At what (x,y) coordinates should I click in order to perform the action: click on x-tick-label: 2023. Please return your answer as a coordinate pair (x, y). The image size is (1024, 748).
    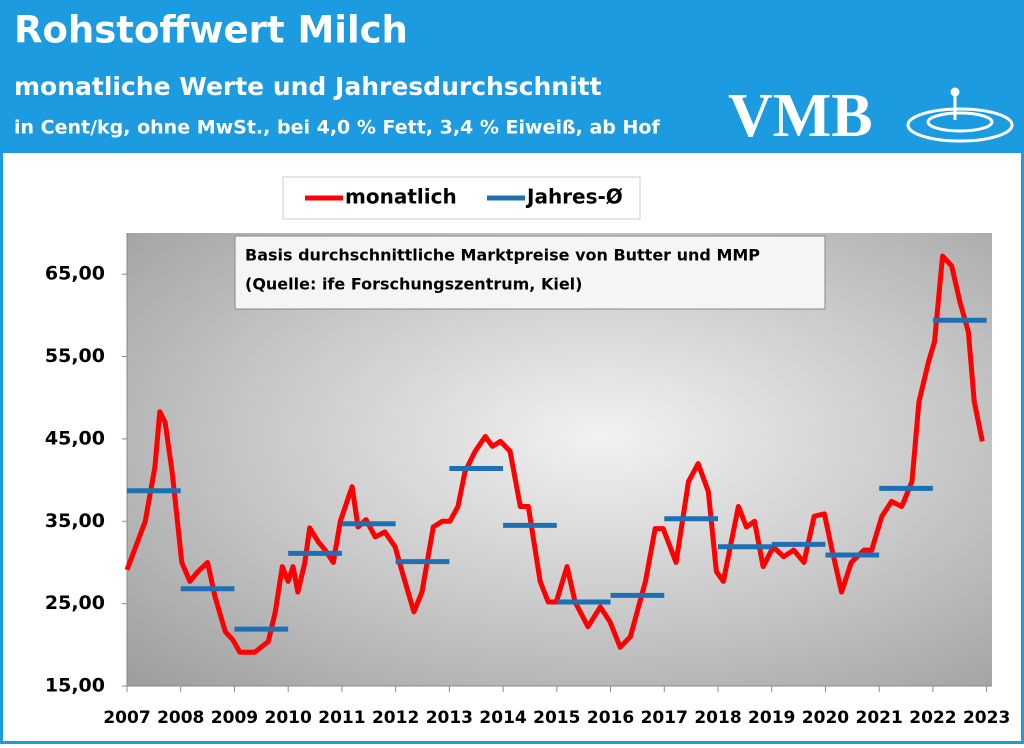
    Looking at the image, I should click on (986, 718).